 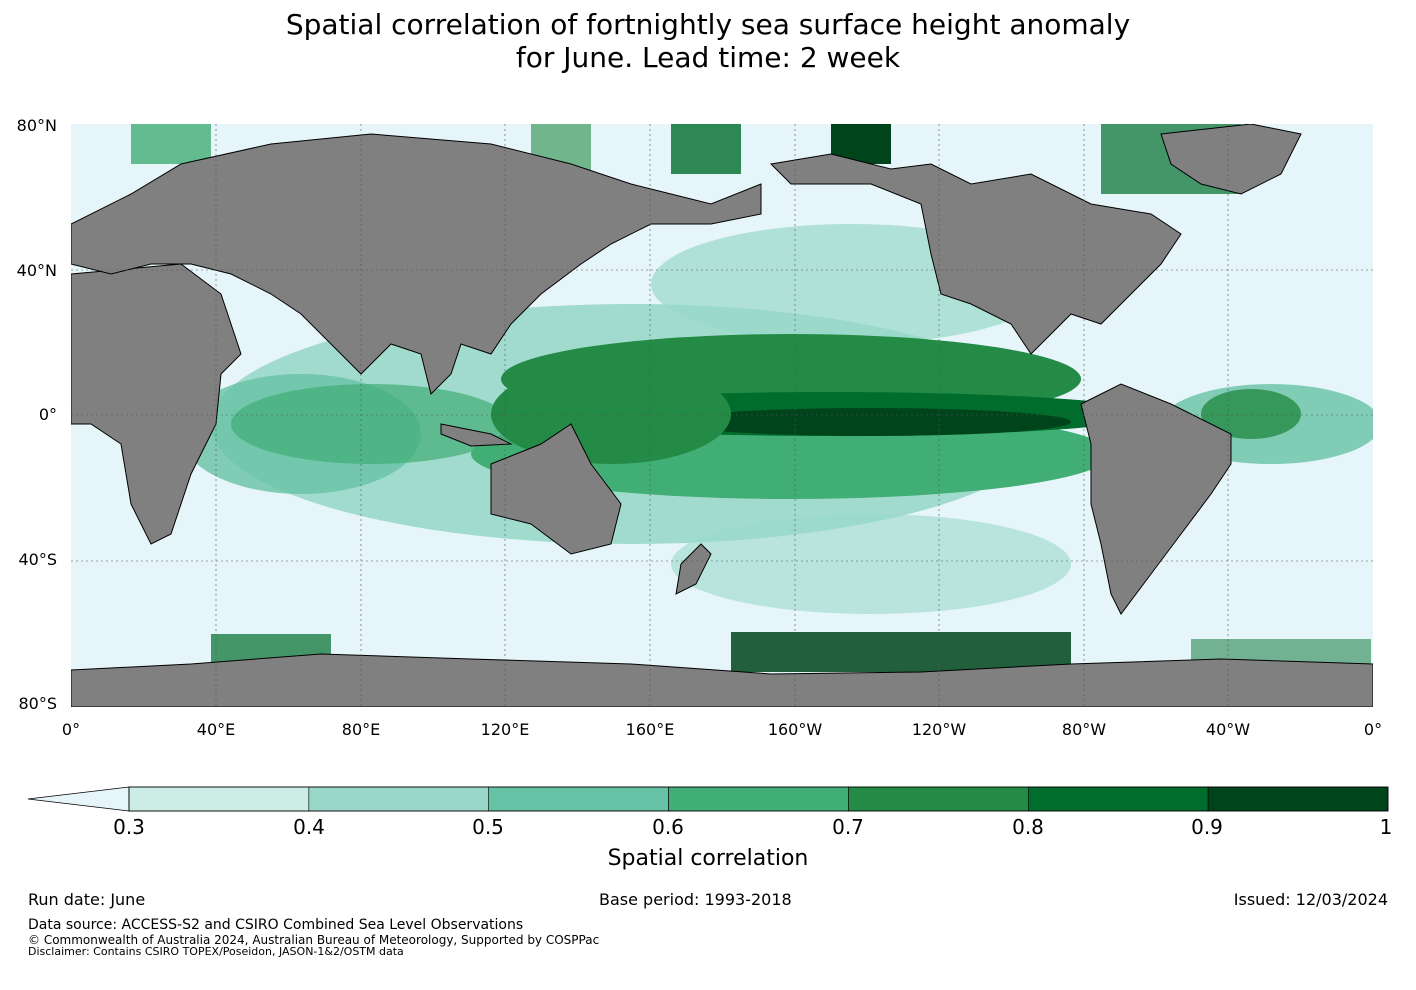 What do you see at coordinates (37, 559) in the screenshot?
I see `lat-label-40s: 40°S` at bounding box center [37, 559].